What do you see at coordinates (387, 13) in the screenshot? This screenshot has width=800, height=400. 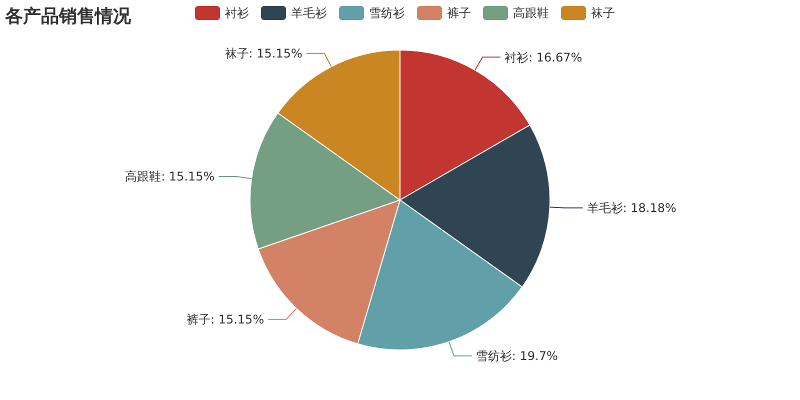 I see `legend-label: 雪纺衫` at bounding box center [387, 13].